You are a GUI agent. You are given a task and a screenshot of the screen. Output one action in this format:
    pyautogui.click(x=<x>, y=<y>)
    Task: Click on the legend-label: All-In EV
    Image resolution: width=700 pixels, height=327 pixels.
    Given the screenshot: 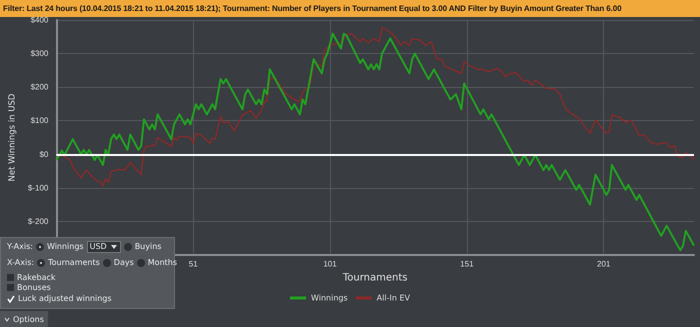 What is the action you would take?
    pyautogui.click(x=393, y=298)
    